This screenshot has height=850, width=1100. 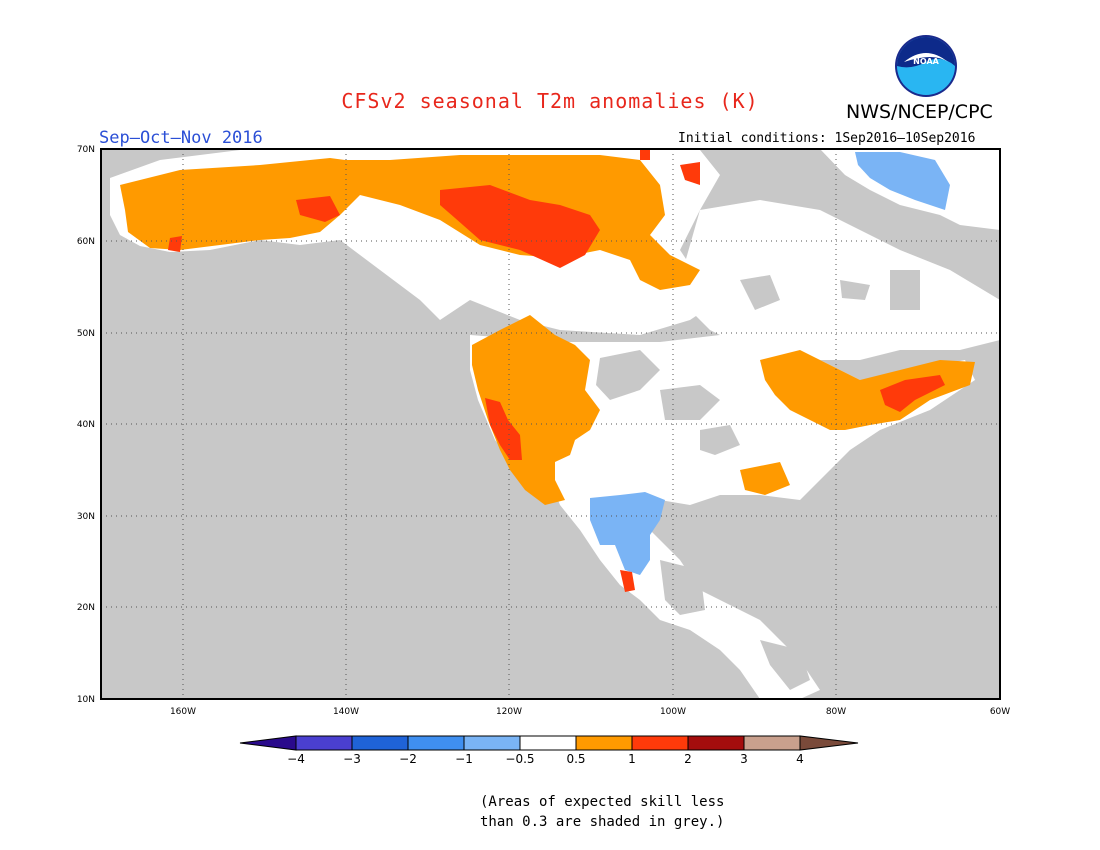 What do you see at coordinates (86, 700) in the screenshot?
I see `lat-label-10N: 10N` at bounding box center [86, 700].